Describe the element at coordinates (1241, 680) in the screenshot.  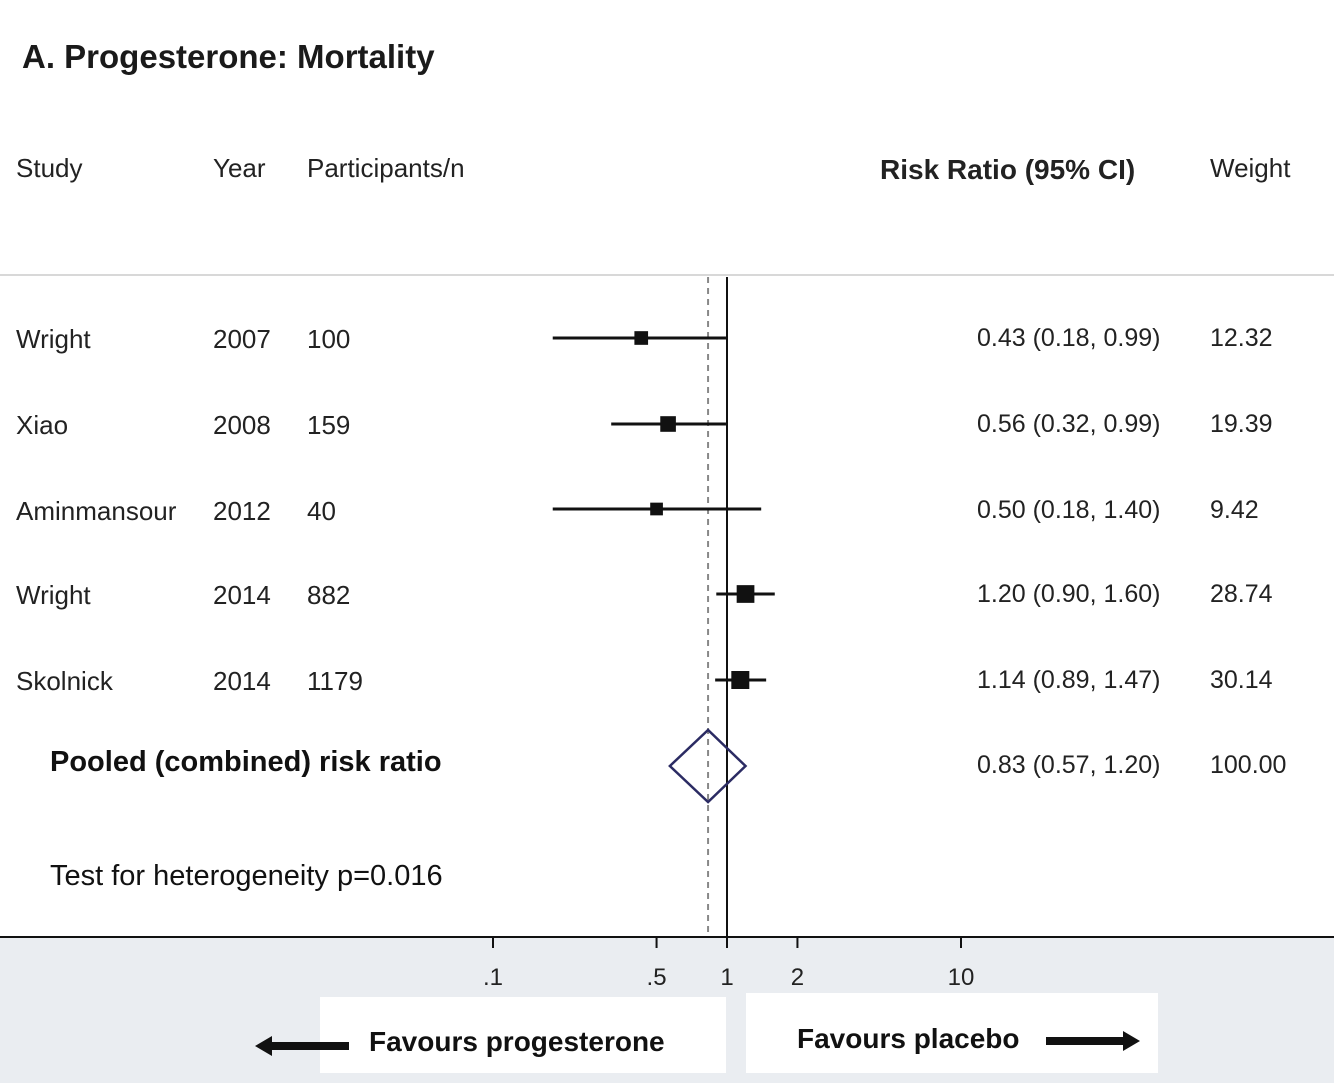
I see `row-weight: 30.14` at that location.